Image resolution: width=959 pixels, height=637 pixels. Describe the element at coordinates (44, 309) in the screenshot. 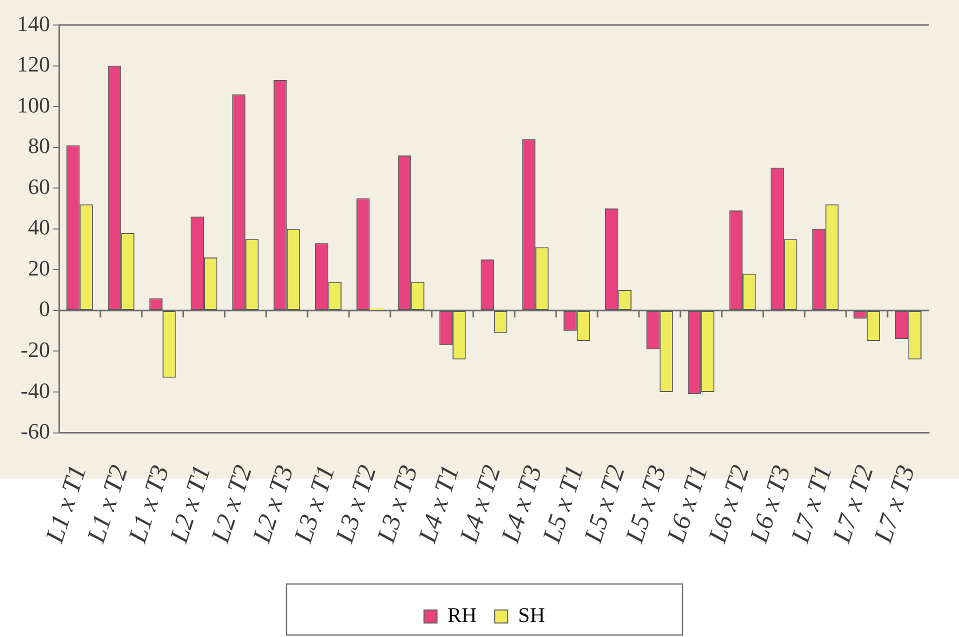

I see `y-tick-label: 0` at that location.